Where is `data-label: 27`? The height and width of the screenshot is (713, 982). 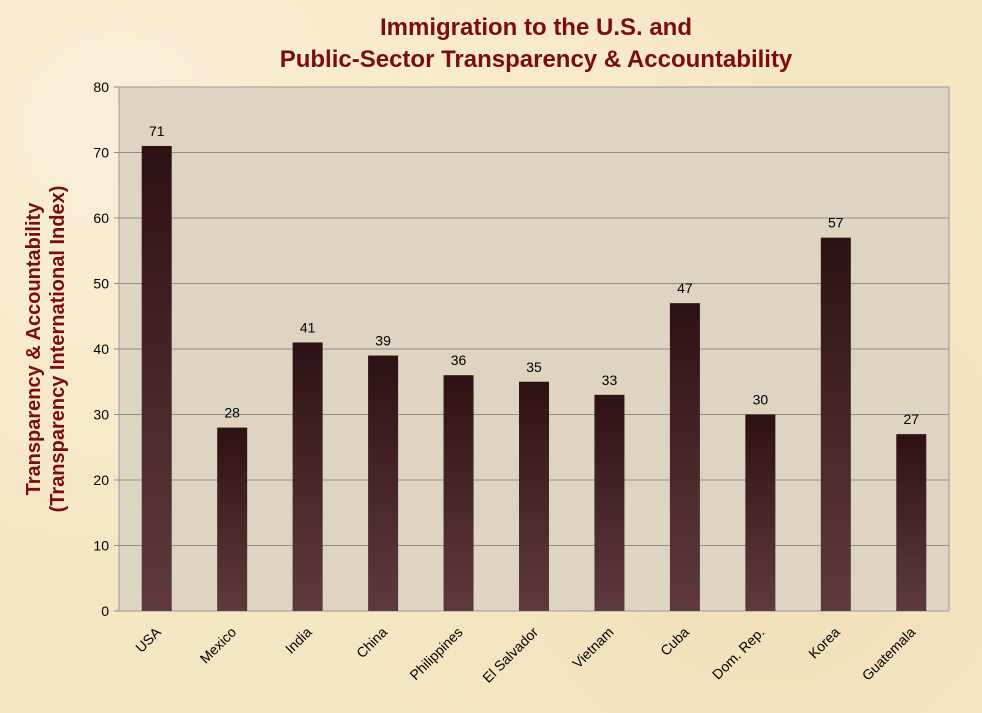
data-label: 27 is located at coordinates (911, 419).